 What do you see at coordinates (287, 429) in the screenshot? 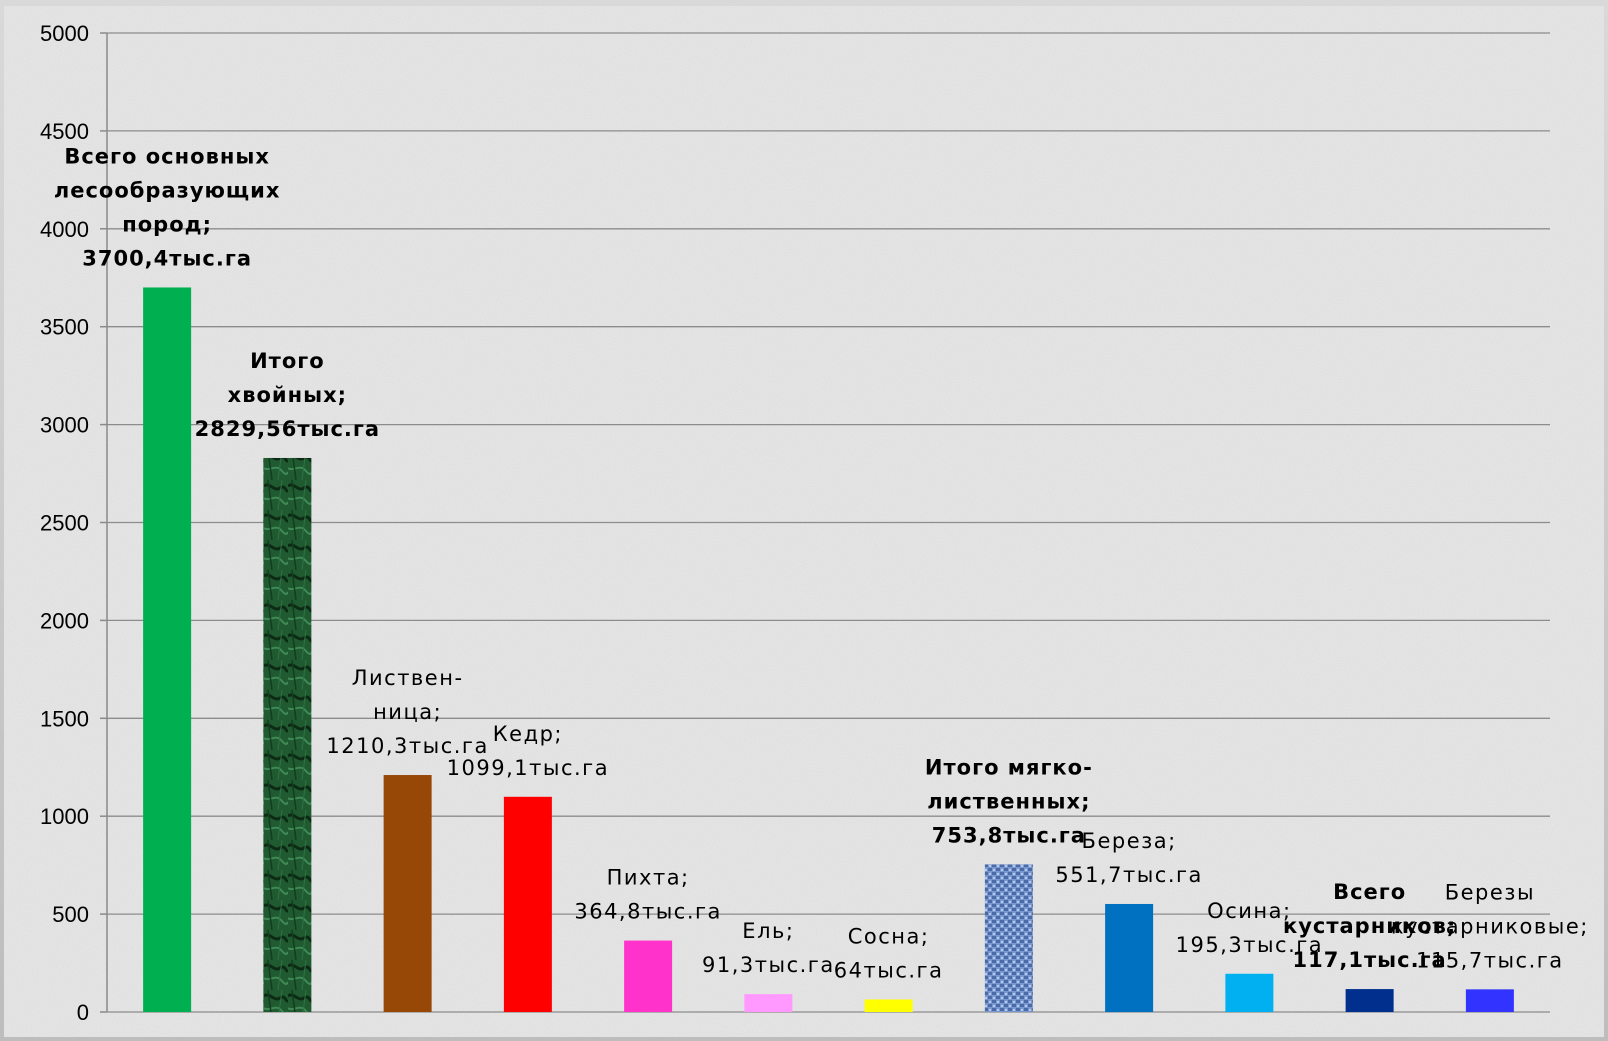
I see `data-label-line: 2829,56тыс.га` at bounding box center [287, 429].